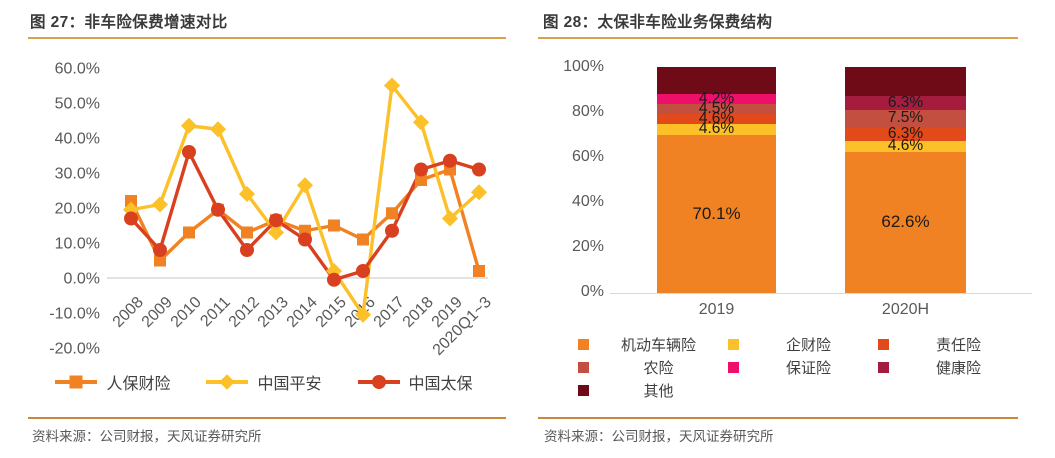  What do you see at coordinates (267, 418) in the screenshot?
I see `figure-27-source-divider` at bounding box center [267, 418].